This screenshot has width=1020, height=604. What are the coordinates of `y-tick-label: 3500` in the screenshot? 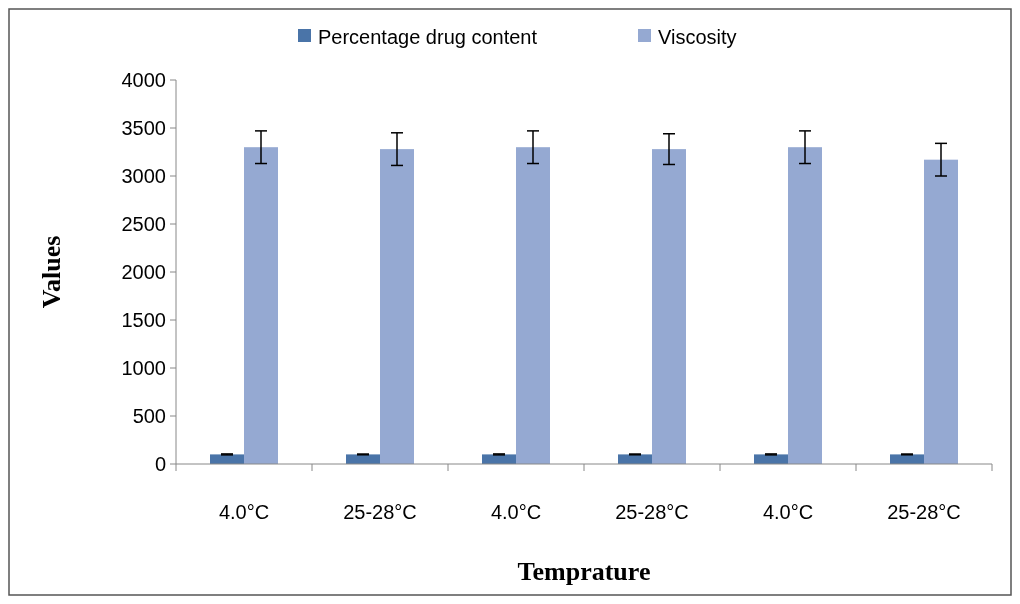 It's located at (143, 128).